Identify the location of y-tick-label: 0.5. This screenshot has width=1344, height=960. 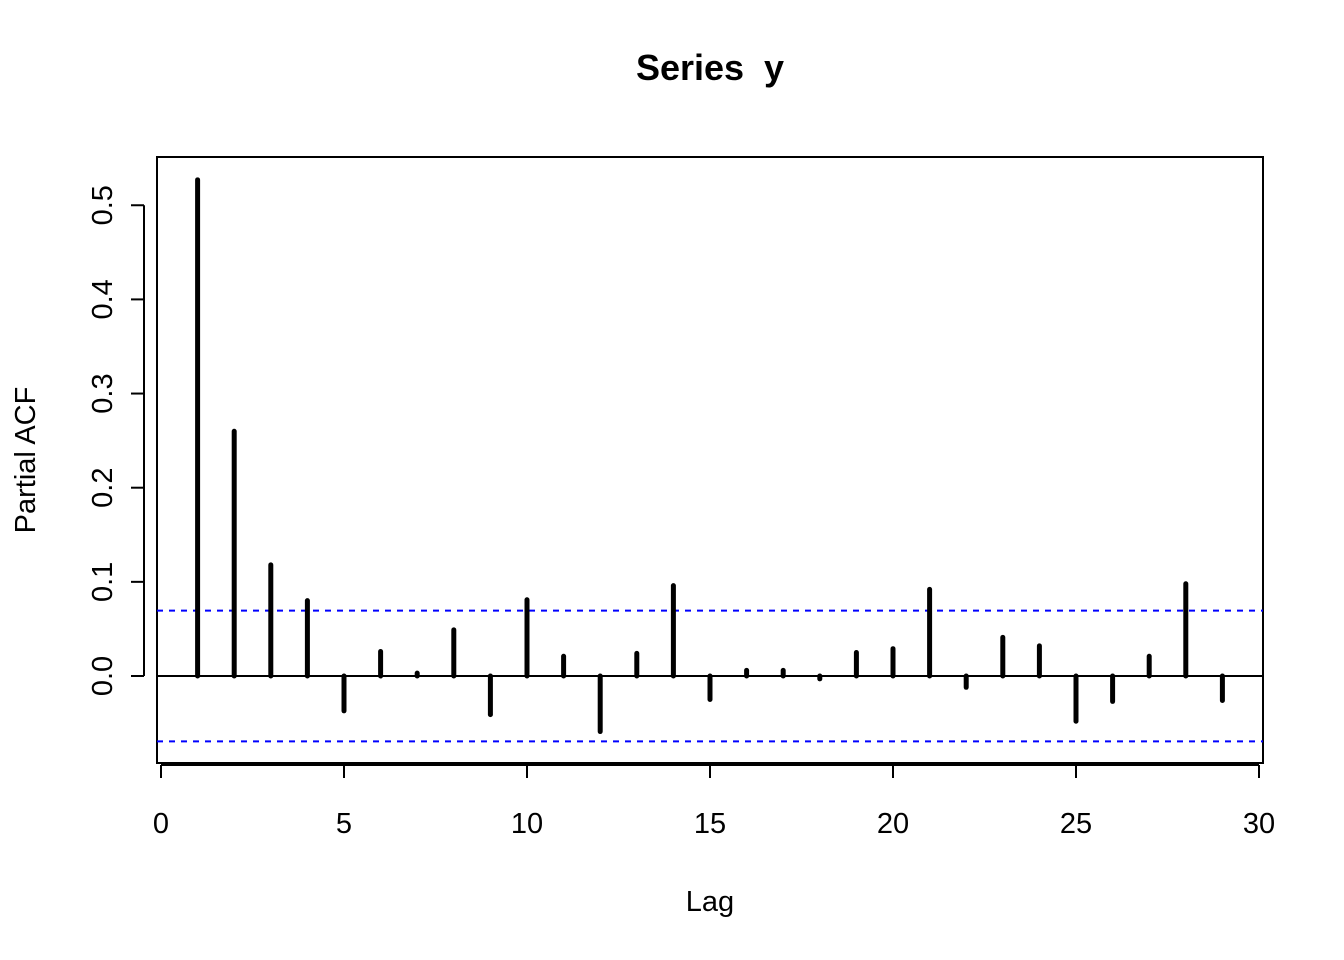
(103, 205).